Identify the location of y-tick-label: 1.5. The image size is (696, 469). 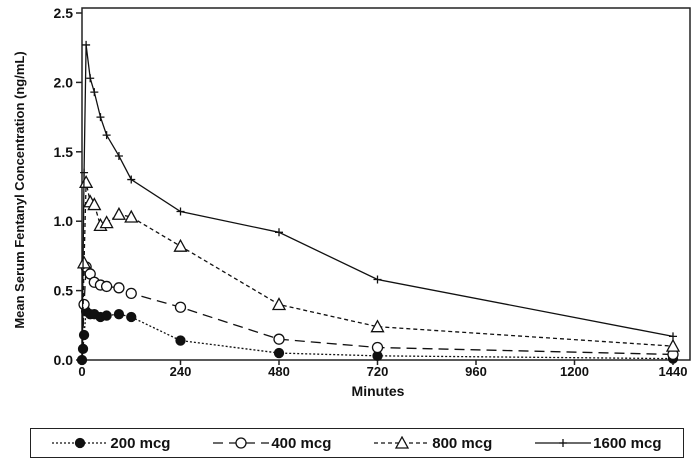
(64, 152).